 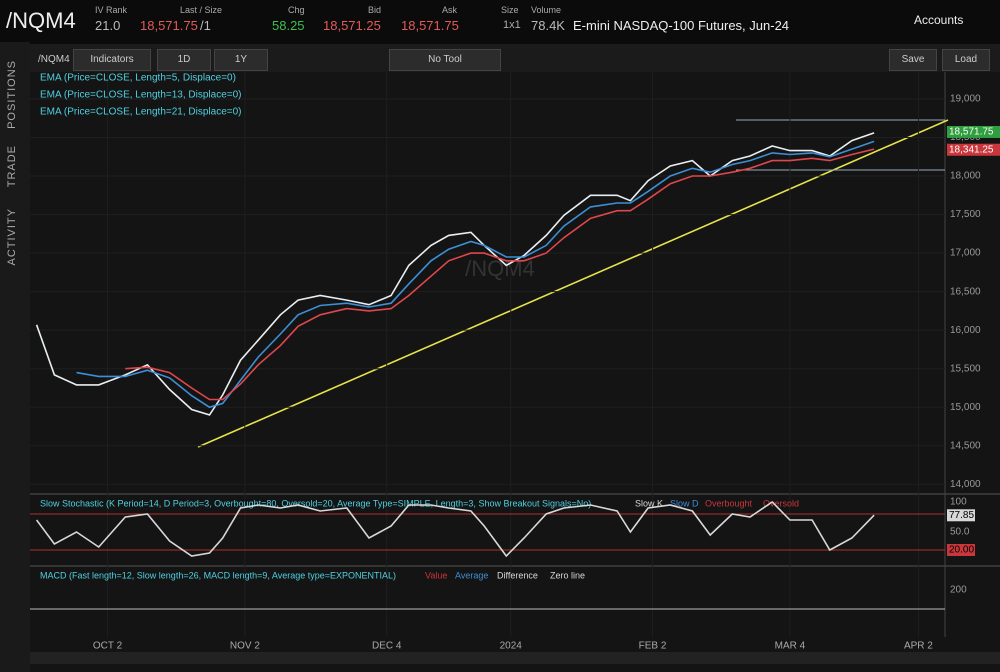 What do you see at coordinates (138, 78) in the screenshot?
I see `legend-entry: EMA (Price=CLOSE, Length=5, Displace=0)` at bounding box center [138, 78].